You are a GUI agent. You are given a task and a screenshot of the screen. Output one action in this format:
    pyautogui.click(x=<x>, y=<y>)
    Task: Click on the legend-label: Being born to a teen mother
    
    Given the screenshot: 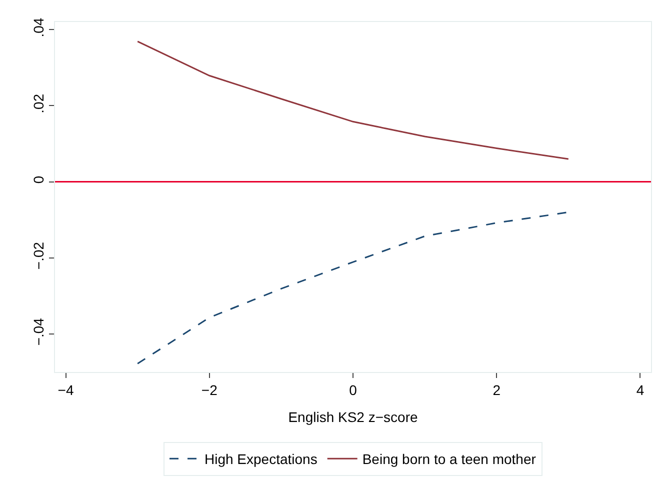 What is the action you would take?
    pyautogui.click(x=449, y=459)
    